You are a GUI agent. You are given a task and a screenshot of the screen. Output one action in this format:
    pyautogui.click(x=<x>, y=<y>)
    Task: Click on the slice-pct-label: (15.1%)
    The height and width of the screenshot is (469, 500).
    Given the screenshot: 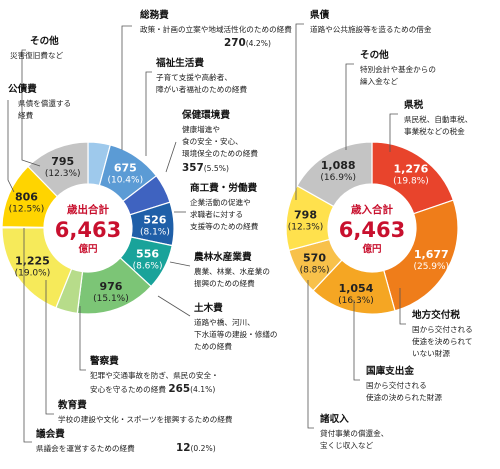 What is the action you would take?
    pyautogui.click(x=111, y=299)
    